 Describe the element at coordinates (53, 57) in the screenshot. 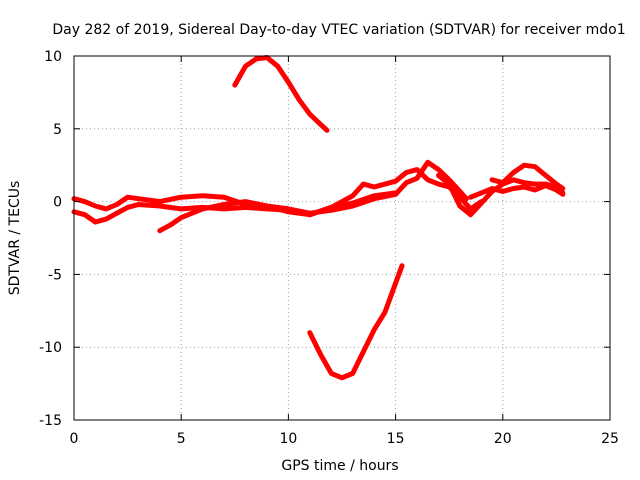

I see `y-tick-label: 10` at that location.